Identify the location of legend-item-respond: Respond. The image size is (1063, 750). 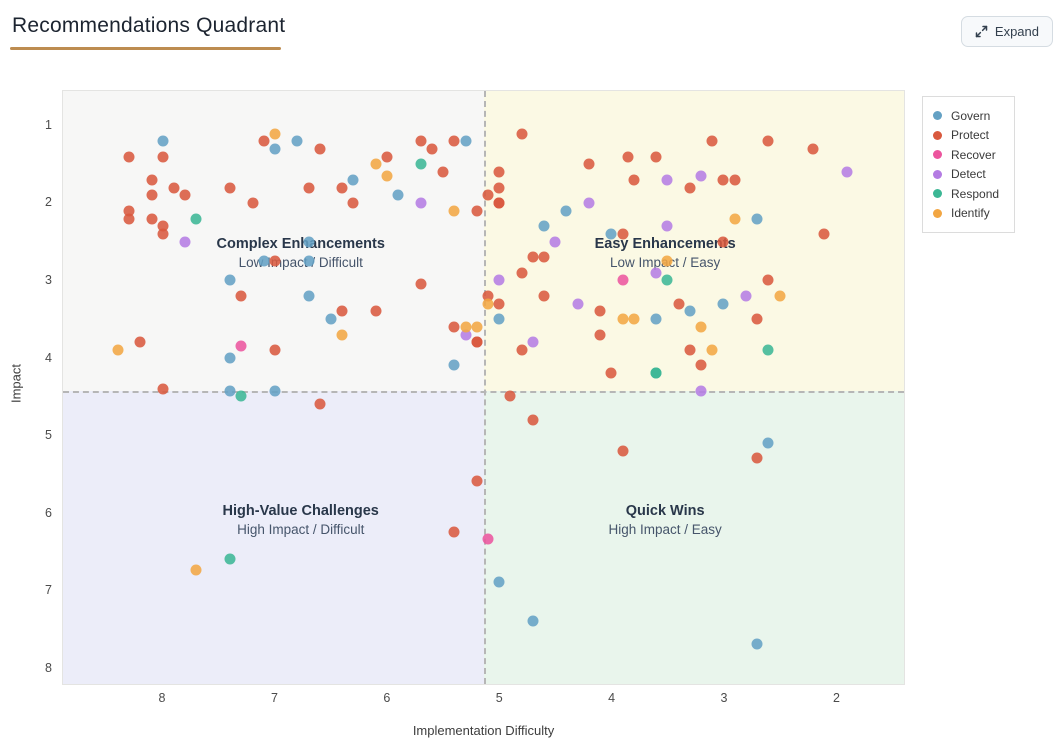
(968, 194).